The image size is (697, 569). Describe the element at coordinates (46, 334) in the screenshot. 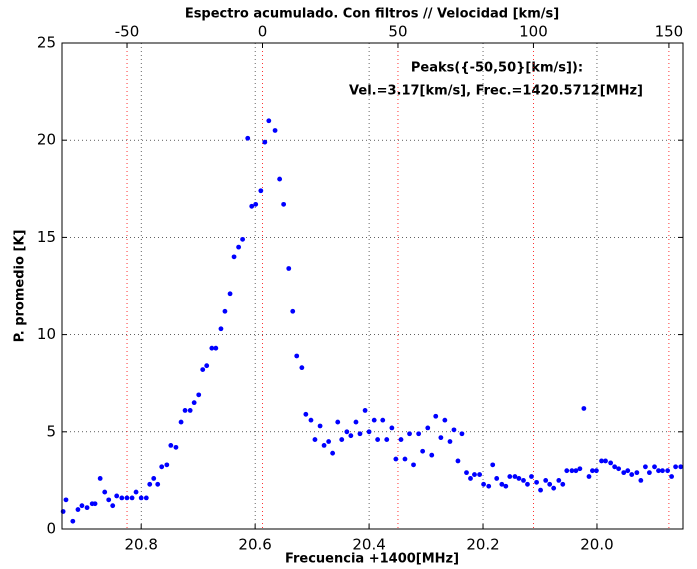

I see `y-tick-label: 10` at that location.